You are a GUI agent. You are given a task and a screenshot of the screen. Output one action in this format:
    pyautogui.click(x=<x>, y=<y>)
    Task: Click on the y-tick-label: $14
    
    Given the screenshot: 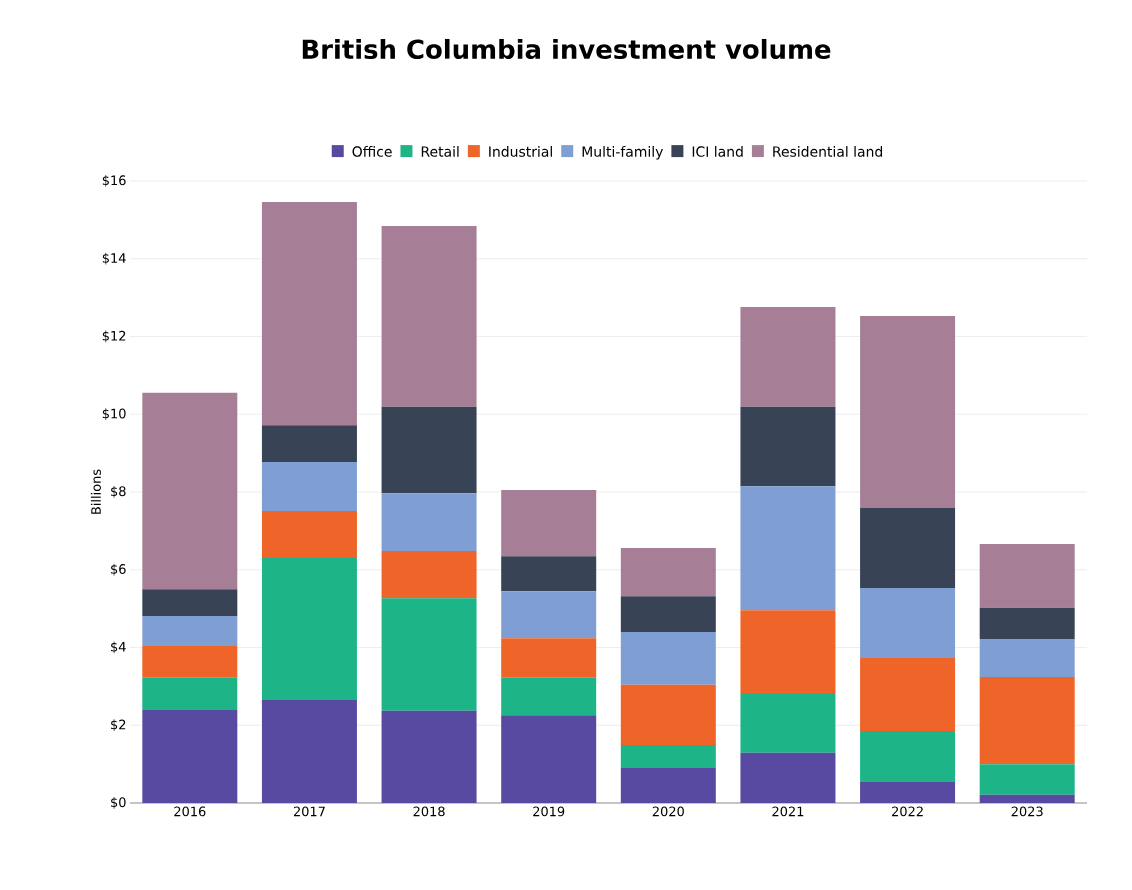 What is the action you would take?
    pyautogui.click(x=114, y=258)
    